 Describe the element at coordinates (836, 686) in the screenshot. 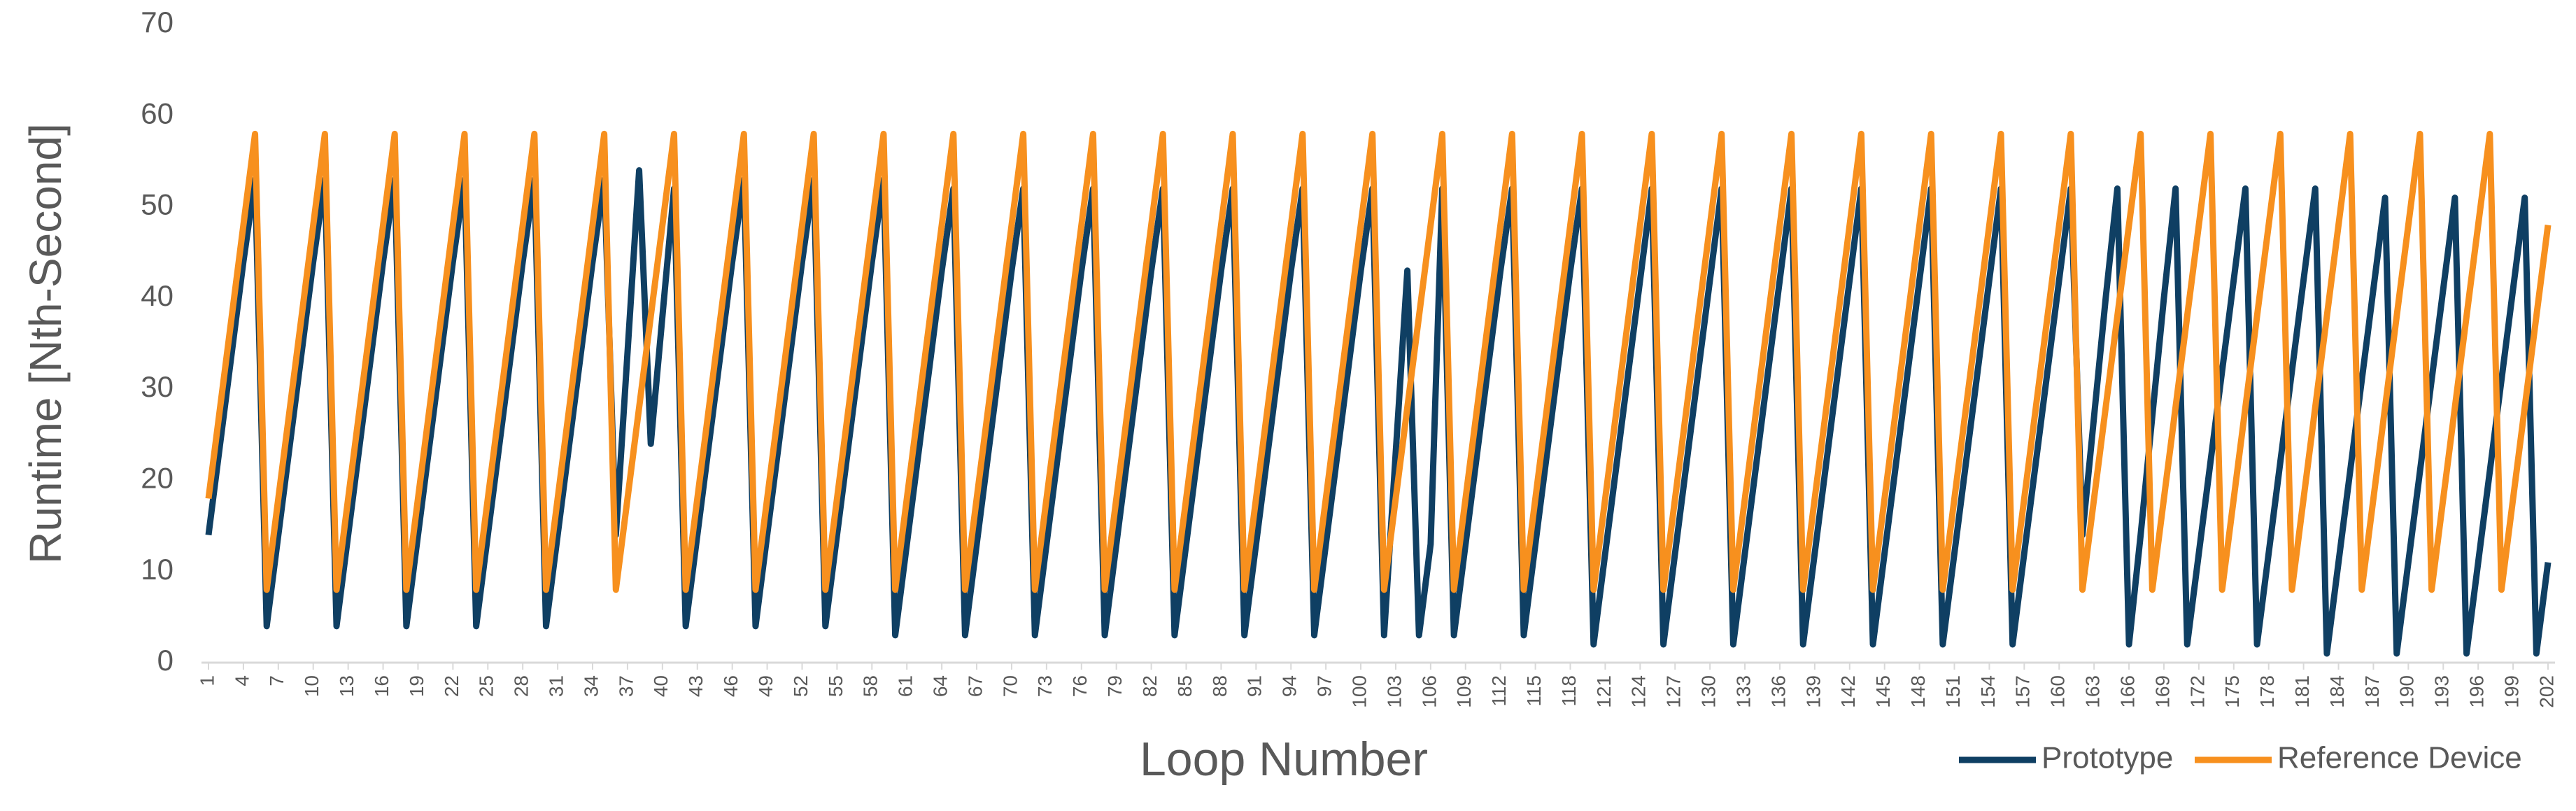

I see `x-tick-label: 55` at that location.